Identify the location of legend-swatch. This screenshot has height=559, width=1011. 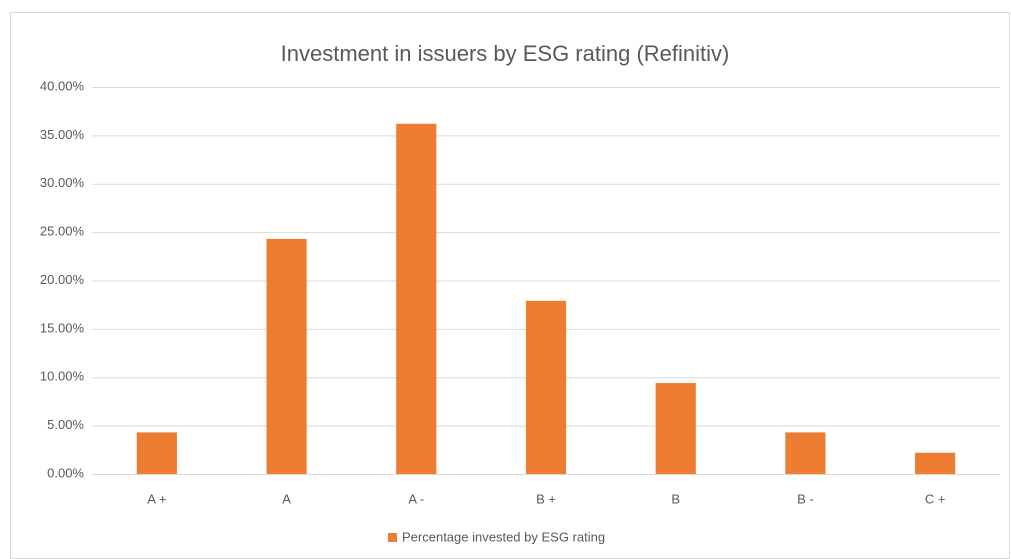
(392, 537).